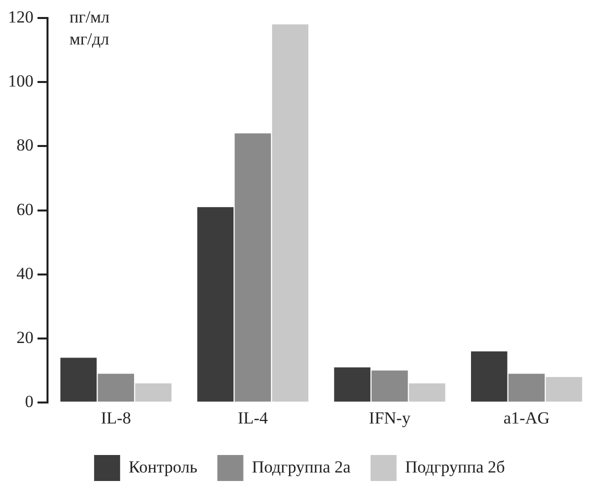 This screenshot has width=609, height=495. I want to click on y-axis-title: пг/мл мг/дл, so click(90, 27).